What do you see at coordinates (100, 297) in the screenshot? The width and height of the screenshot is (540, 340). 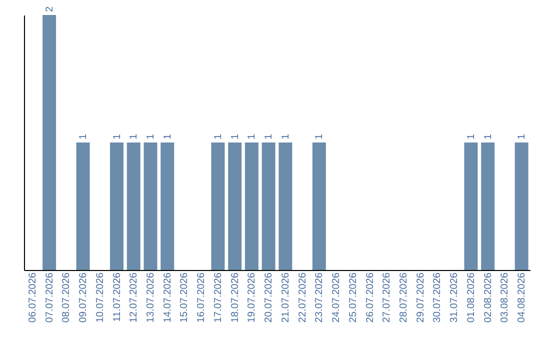 I see `x-tick-label: 10.07.2026` at bounding box center [100, 297].